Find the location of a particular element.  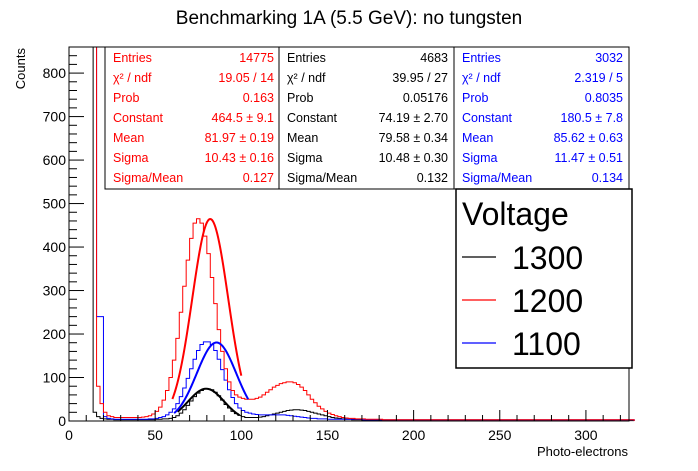

stats-row-value: 0.134 is located at coordinates (607, 178).